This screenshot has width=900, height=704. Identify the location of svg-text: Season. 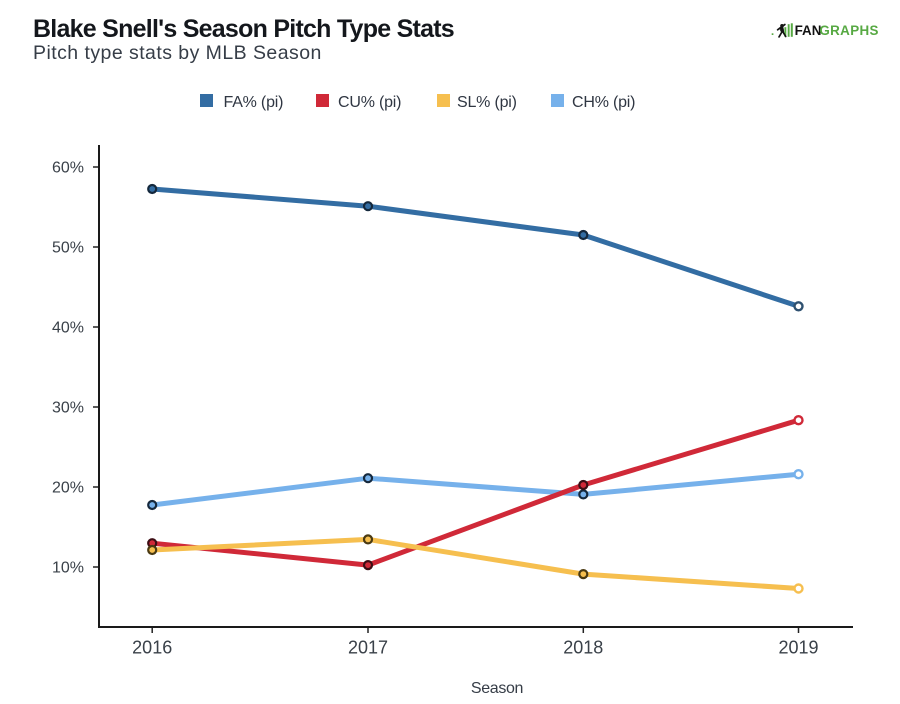
(497, 688).